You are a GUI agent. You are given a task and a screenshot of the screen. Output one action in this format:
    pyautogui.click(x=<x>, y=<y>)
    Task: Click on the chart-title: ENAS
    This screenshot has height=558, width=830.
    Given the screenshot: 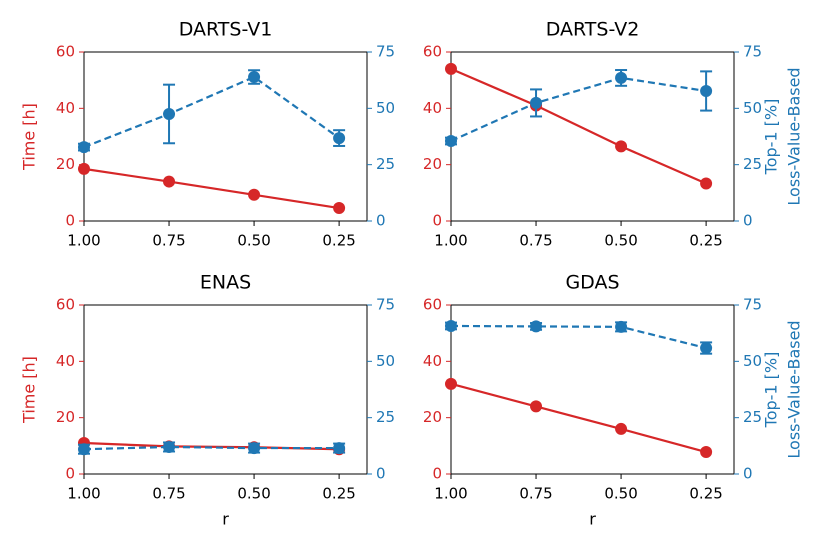 What is the action you would take?
    pyautogui.click(x=225, y=283)
    